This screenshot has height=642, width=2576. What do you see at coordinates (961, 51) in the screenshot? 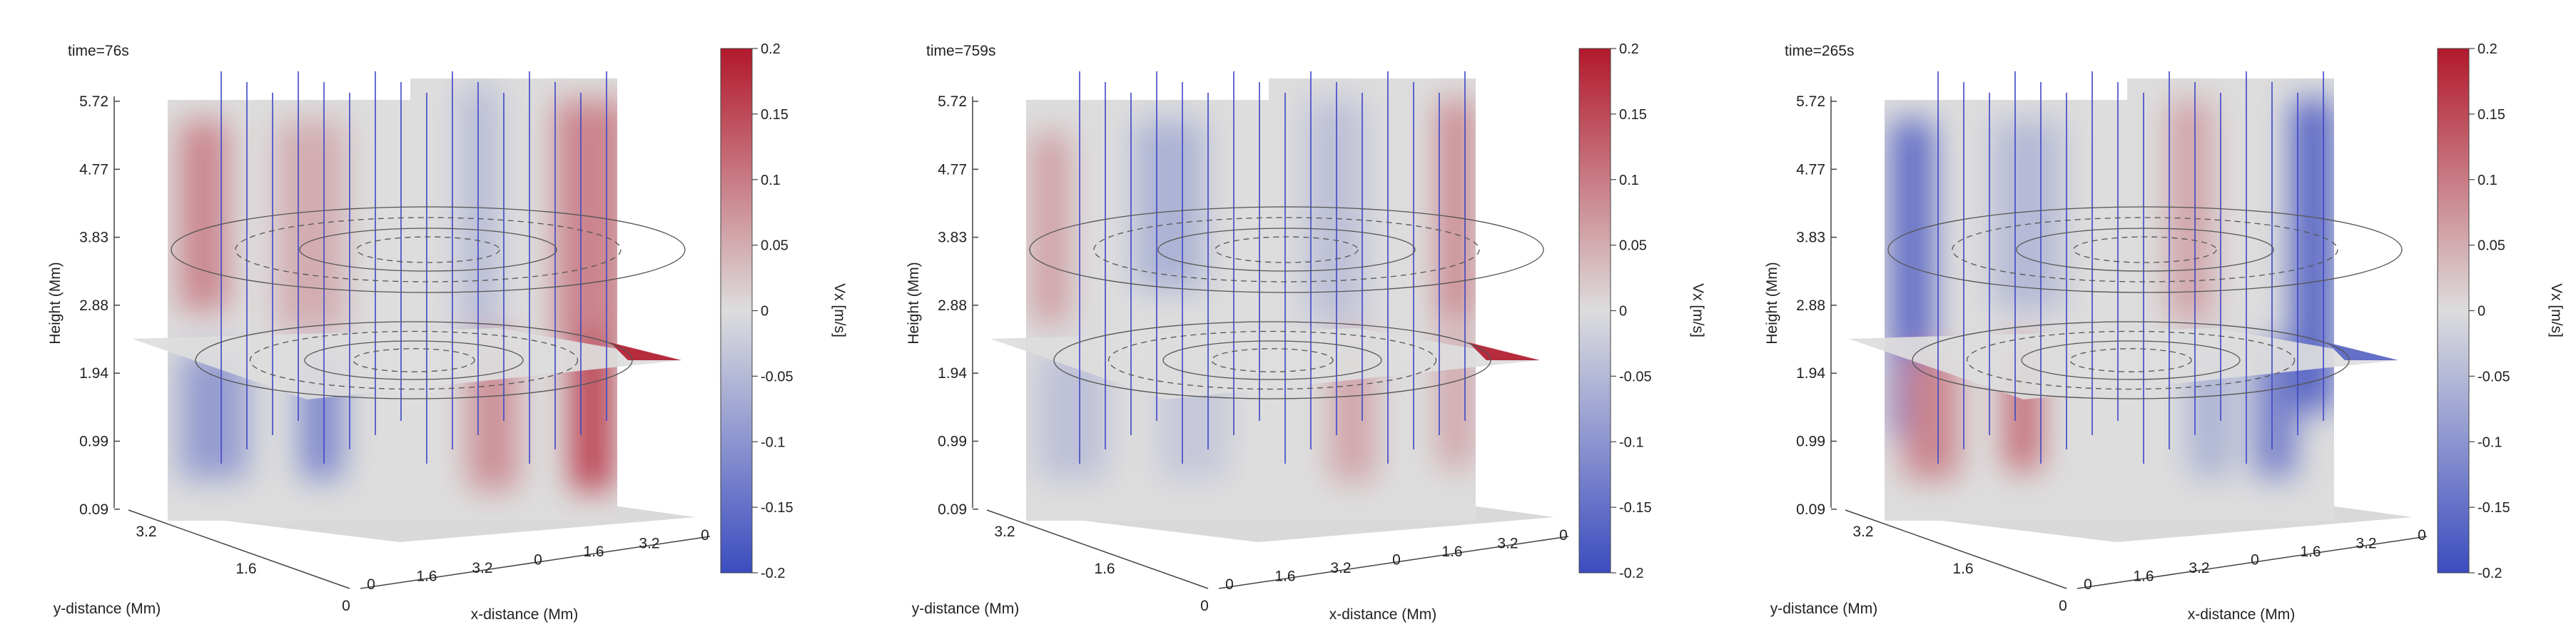
I see `time-label: time=759s` at bounding box center [961, 51].